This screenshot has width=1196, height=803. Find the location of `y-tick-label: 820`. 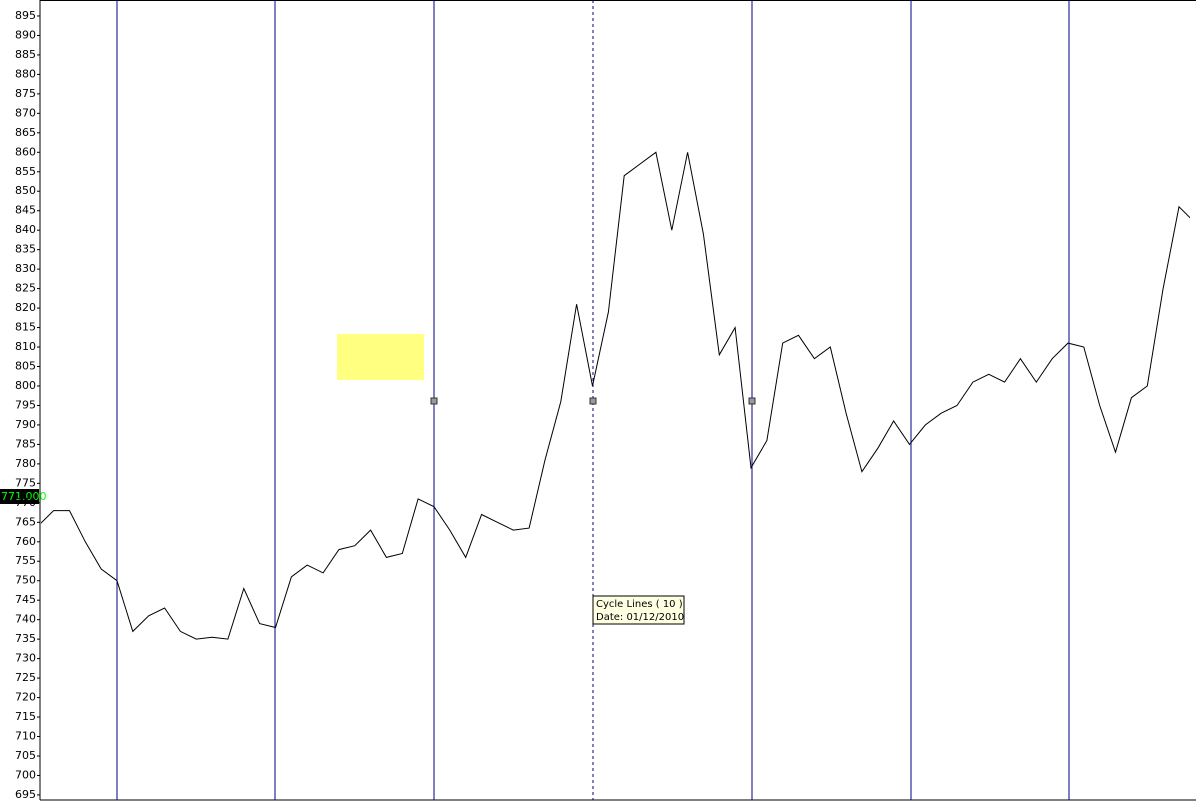

y-tick-label: 820 is located at coordinates (25, 307).